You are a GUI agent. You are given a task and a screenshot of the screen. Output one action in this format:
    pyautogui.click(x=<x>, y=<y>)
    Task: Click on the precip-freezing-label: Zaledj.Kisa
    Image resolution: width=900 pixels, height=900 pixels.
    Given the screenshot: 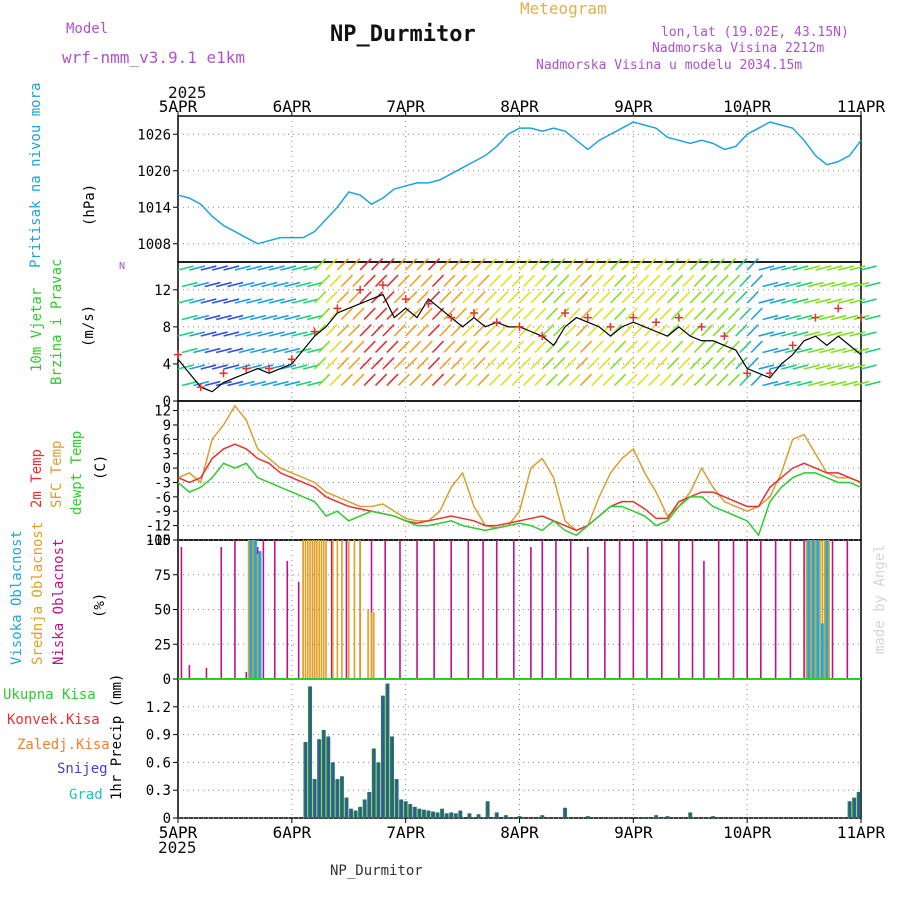 What is the action you would take?
    pyautogui.click(x=63, y=745)
    